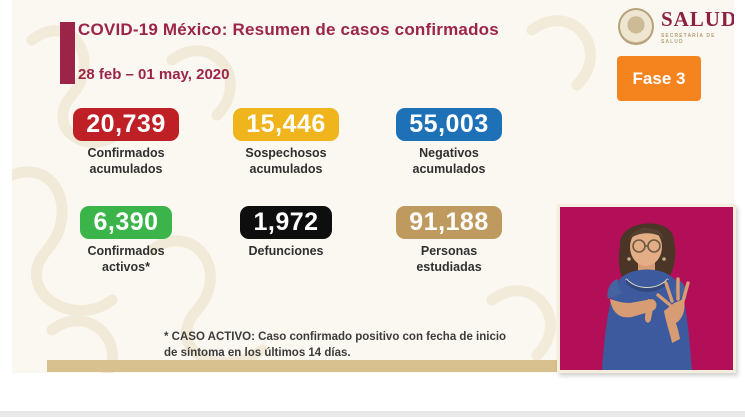 The image size is (745, 417). I want to click on stat-label: Defunciones, so click(286, 251).